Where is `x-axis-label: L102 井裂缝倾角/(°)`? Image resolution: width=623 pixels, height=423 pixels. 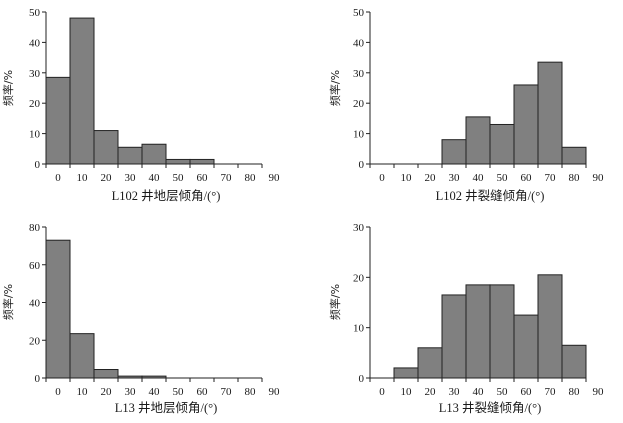
x-axis-label: L102 井裂缝倾角/(°) is located at coordinates (490, 195).